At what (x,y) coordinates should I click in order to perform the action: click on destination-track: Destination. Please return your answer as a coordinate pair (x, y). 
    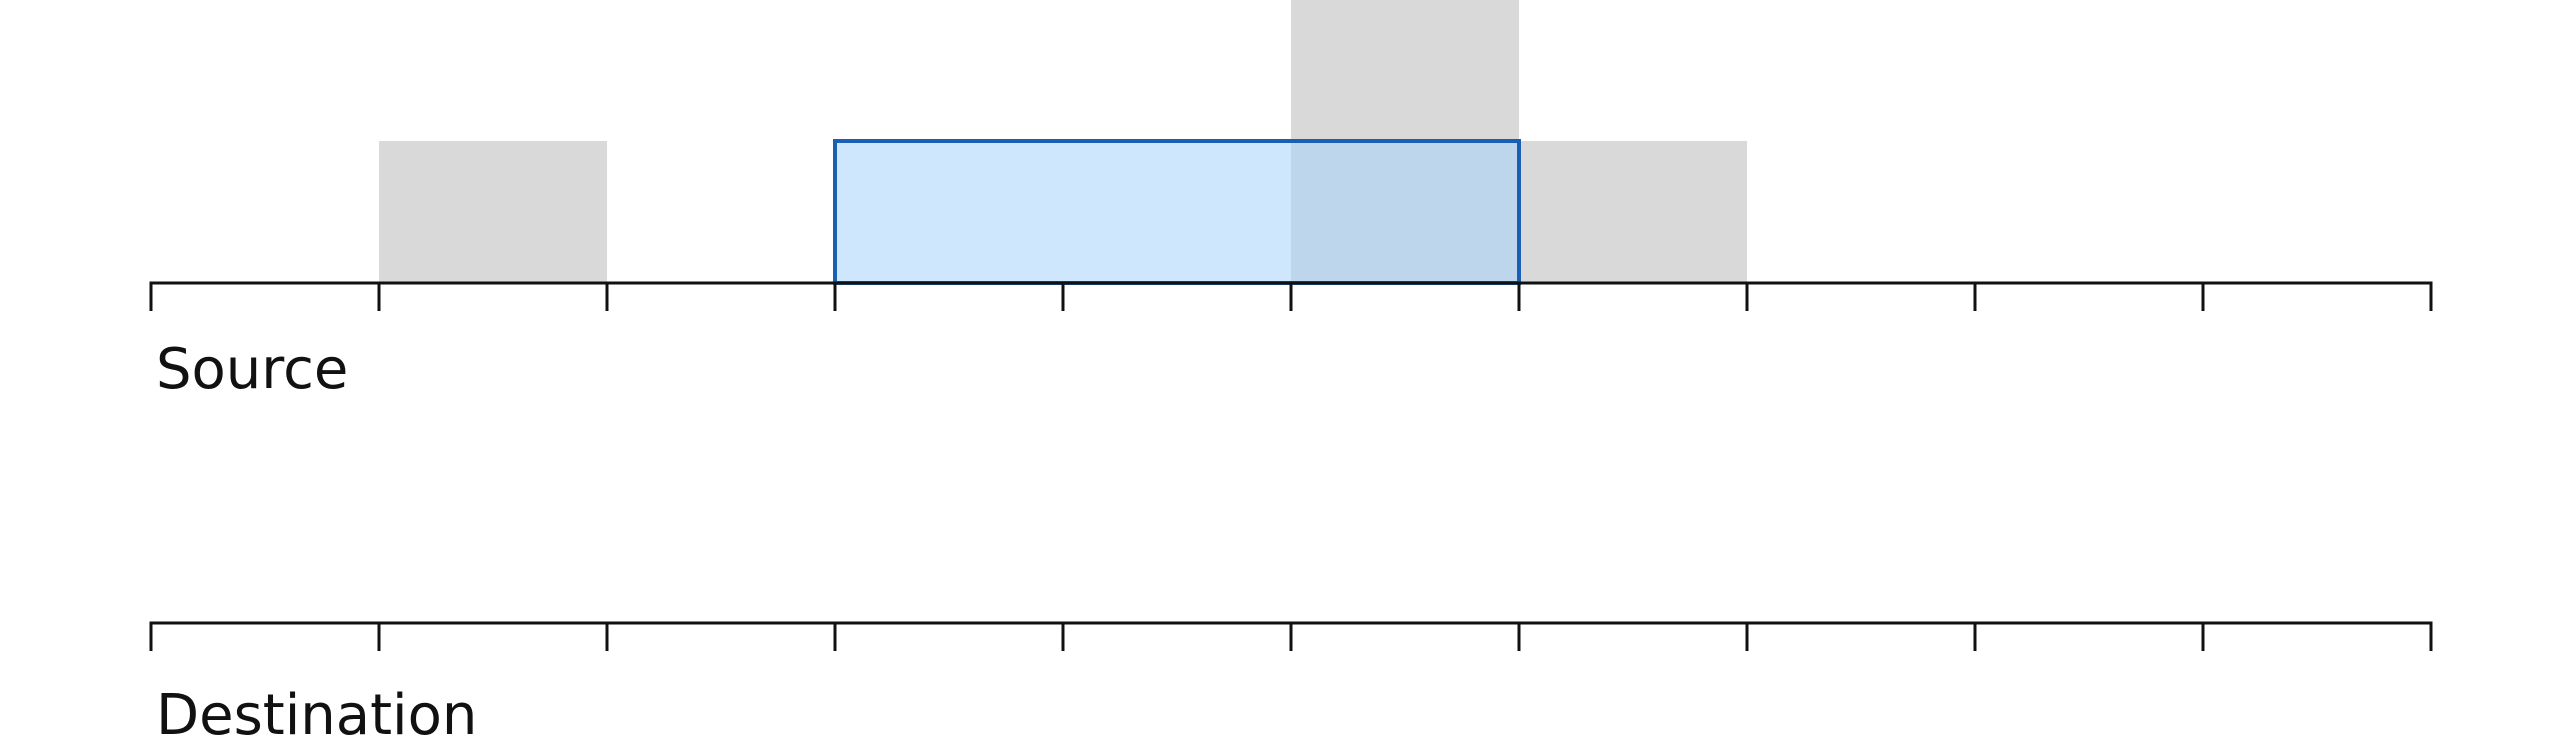
    Looking at the image, I should click on (1291, 681).